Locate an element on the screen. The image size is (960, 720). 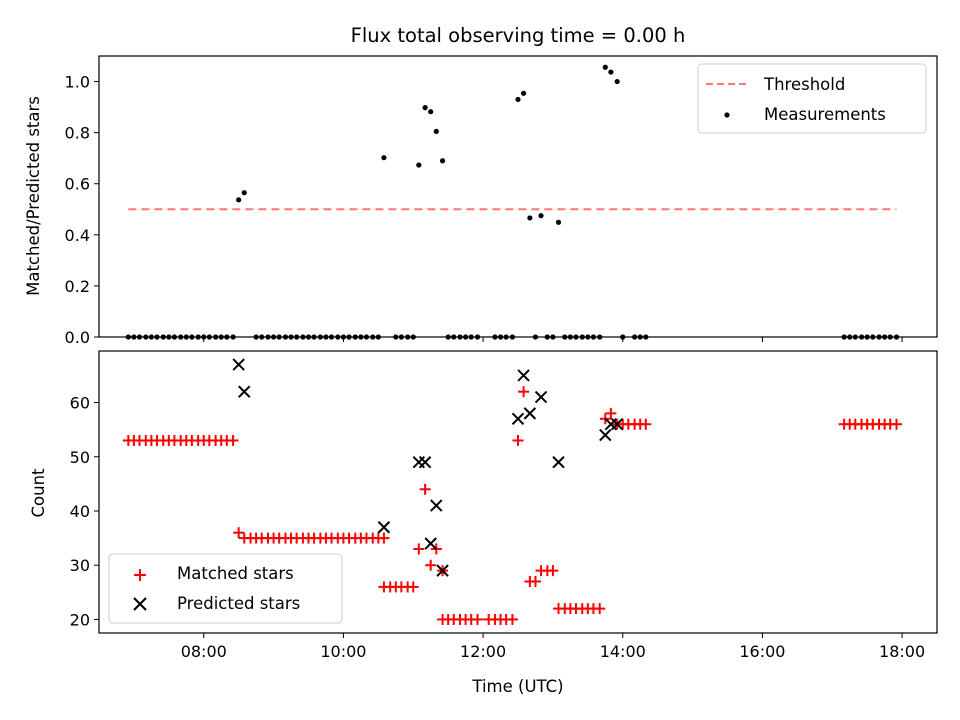
bottom-x-tick-label: 10:00 is located at coordinates (343, 651).